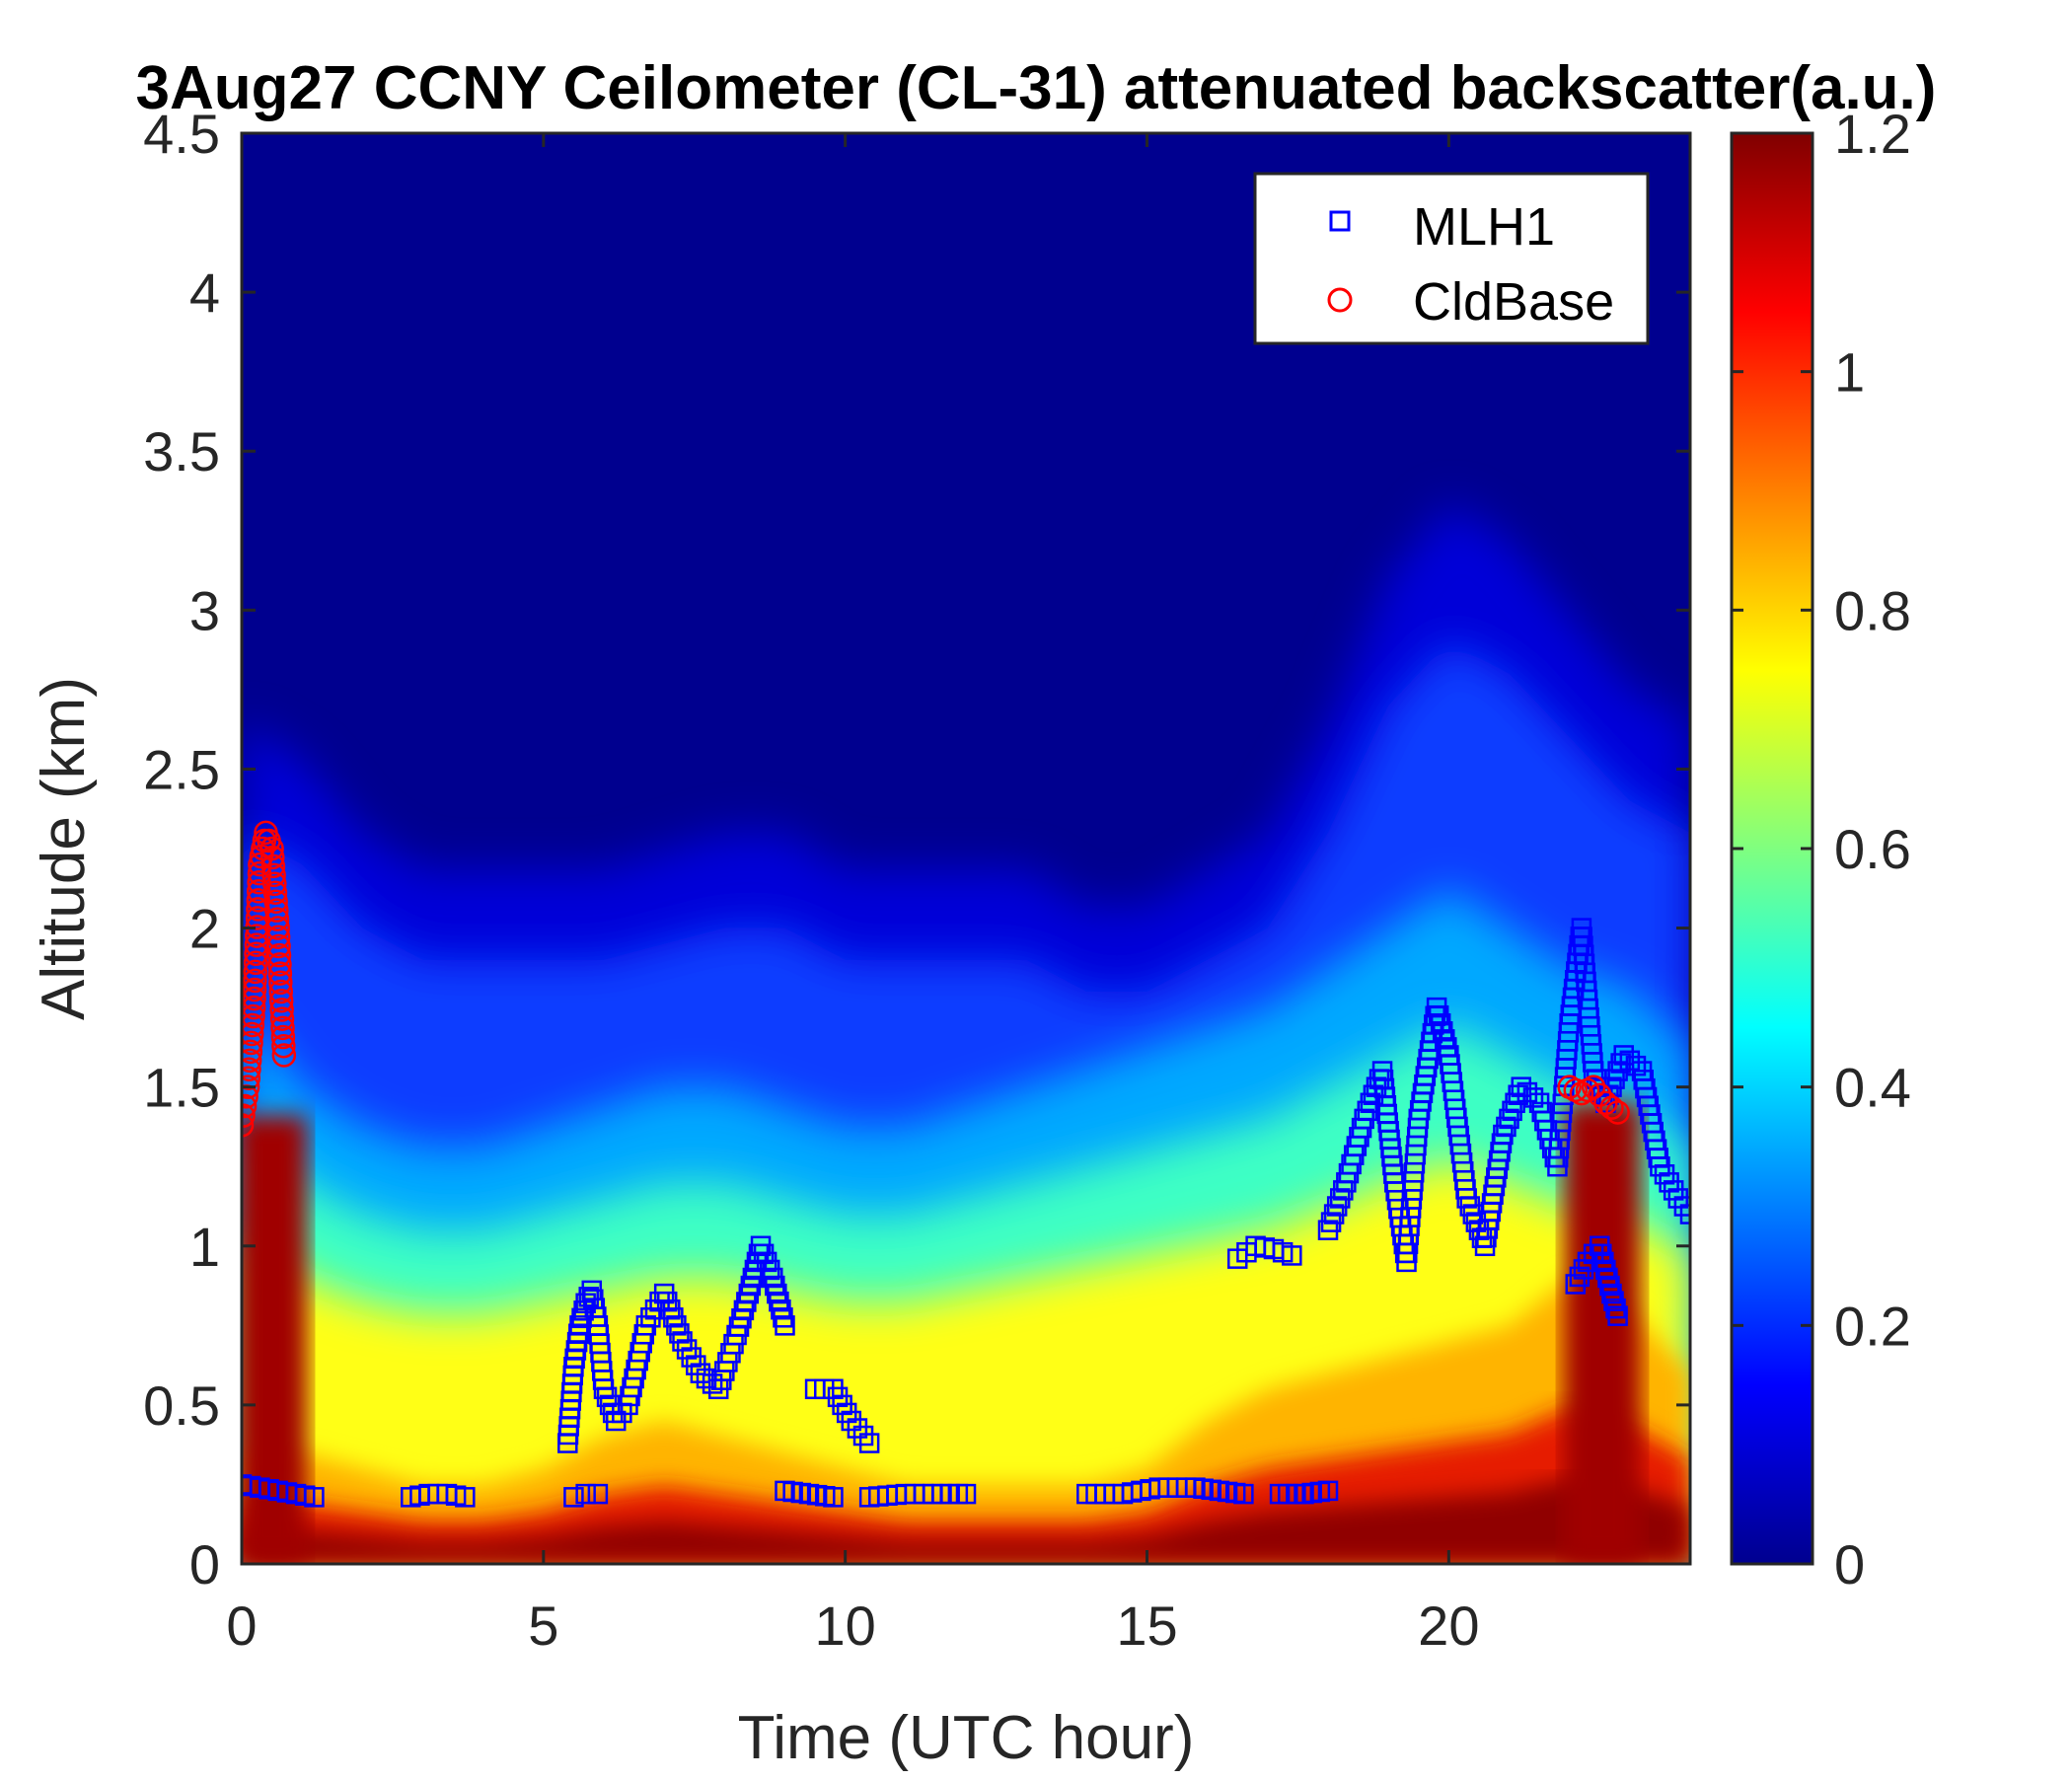 Image resolution: width=2072 pixels, height=1781 pixels. Describe the element at coordinates (1603, 1333) in the screenshot. I see `heatmap-cloud-signal` at that location.